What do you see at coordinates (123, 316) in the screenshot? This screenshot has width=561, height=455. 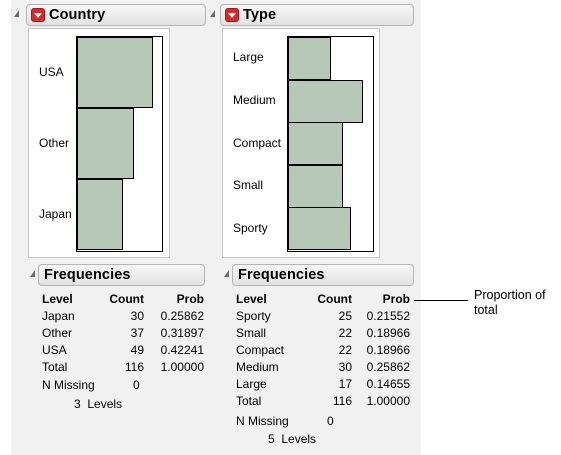 I see `table-row: Japan 30 0.25862` at bounding box center [123, 316].